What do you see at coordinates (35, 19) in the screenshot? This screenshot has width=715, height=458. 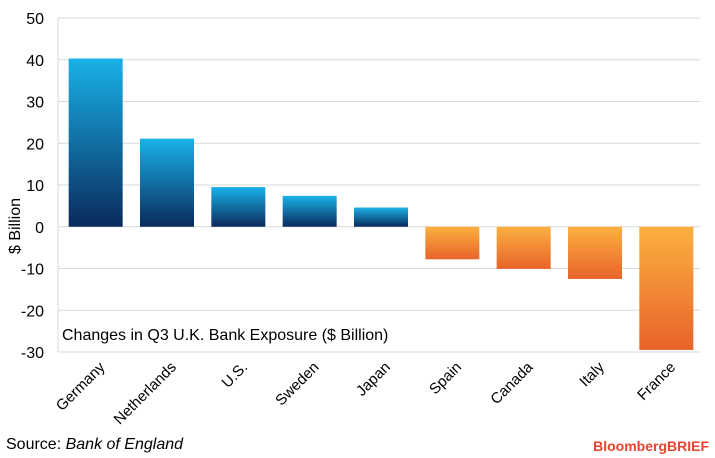 I see `y-tick-label: 50` at bounding box center [35, 19].